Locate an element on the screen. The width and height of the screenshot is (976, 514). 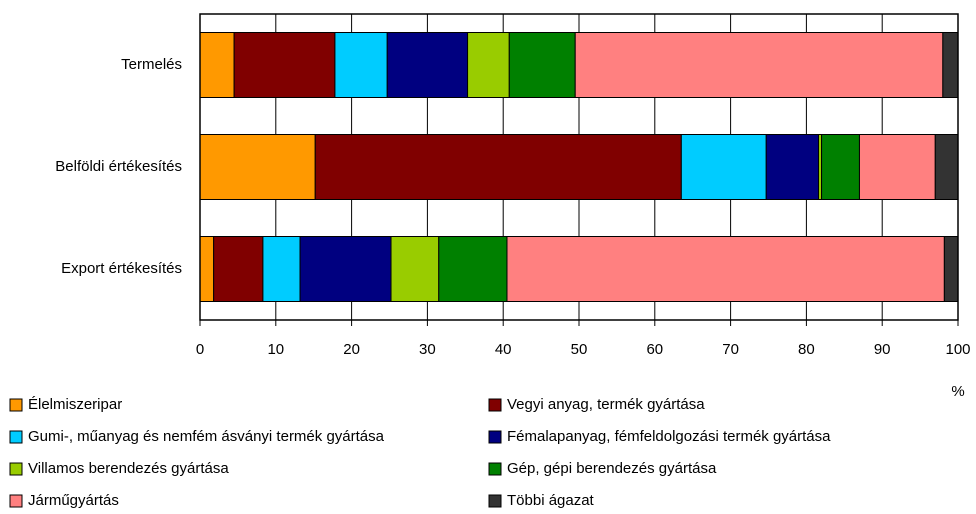
x-tick-label: 0 is located at coordinates (200, 349).